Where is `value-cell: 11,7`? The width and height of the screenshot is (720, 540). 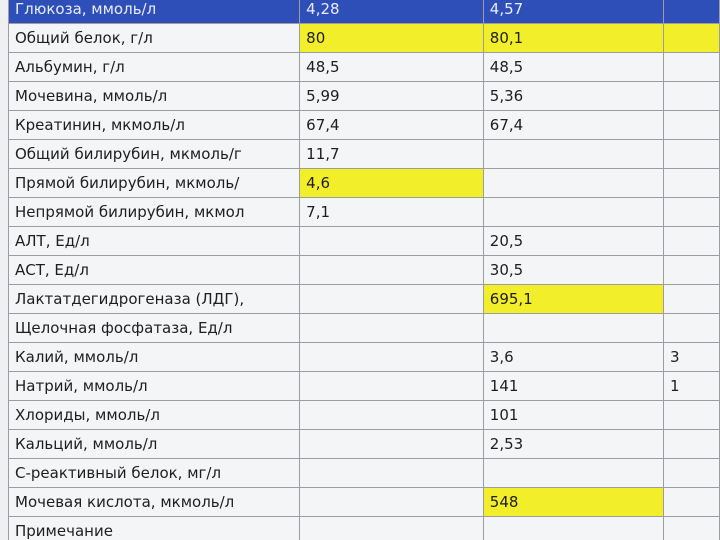 value-cell: 11,7 is located at coordinates (391, 154).